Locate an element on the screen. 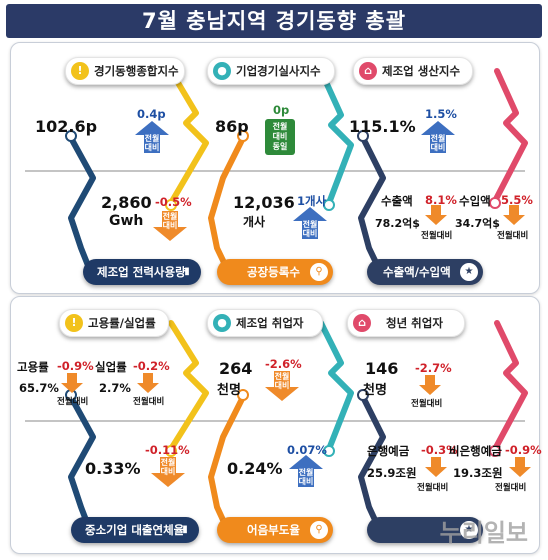 The image size is (548, 560). pill-manufacturing-production: ⌂ 제조업 생산지수 is located at coordinates (413, 71).